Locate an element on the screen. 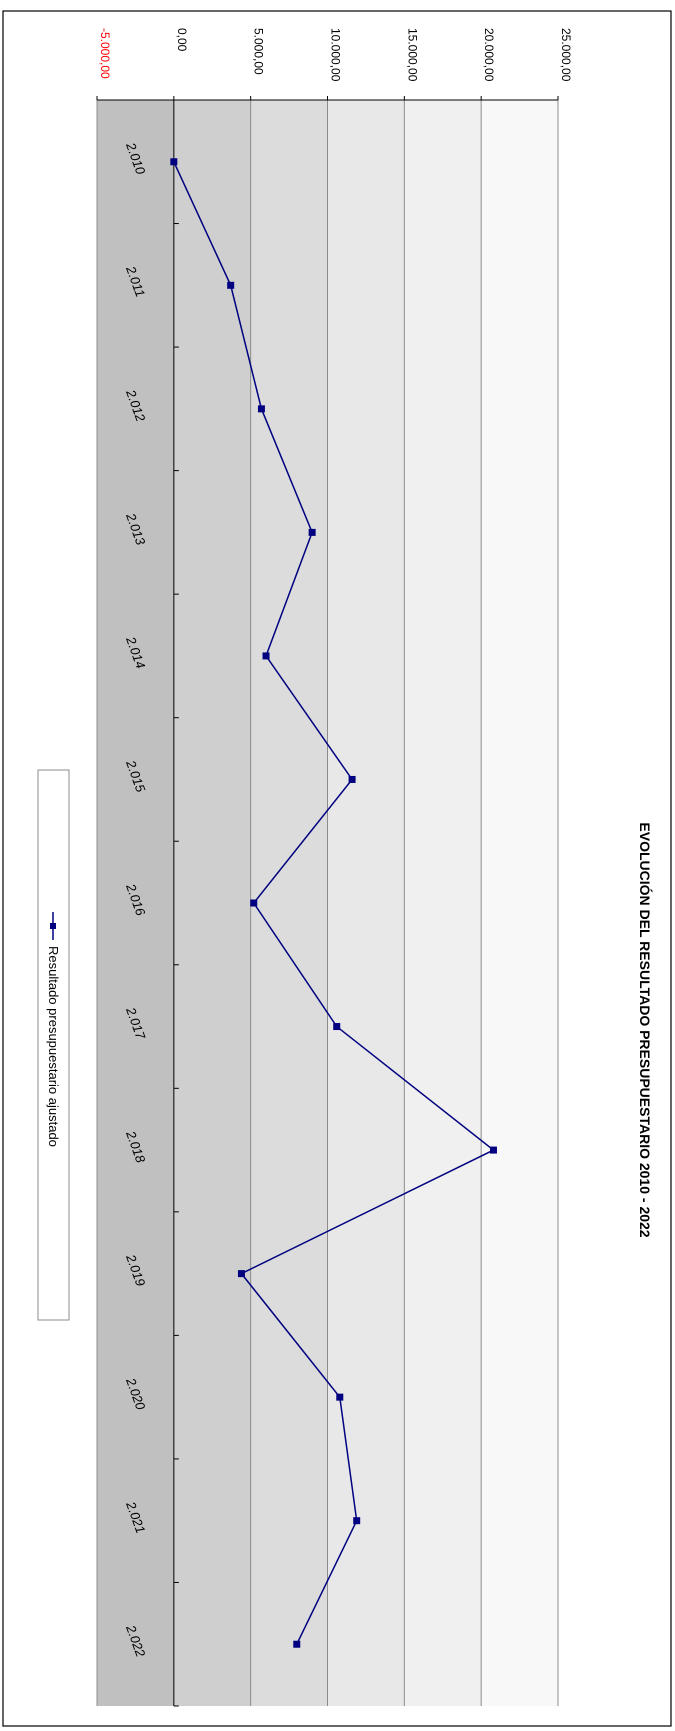  legend-label: Resultado presupuestario ajustado is located at coordinates (53, 1046).